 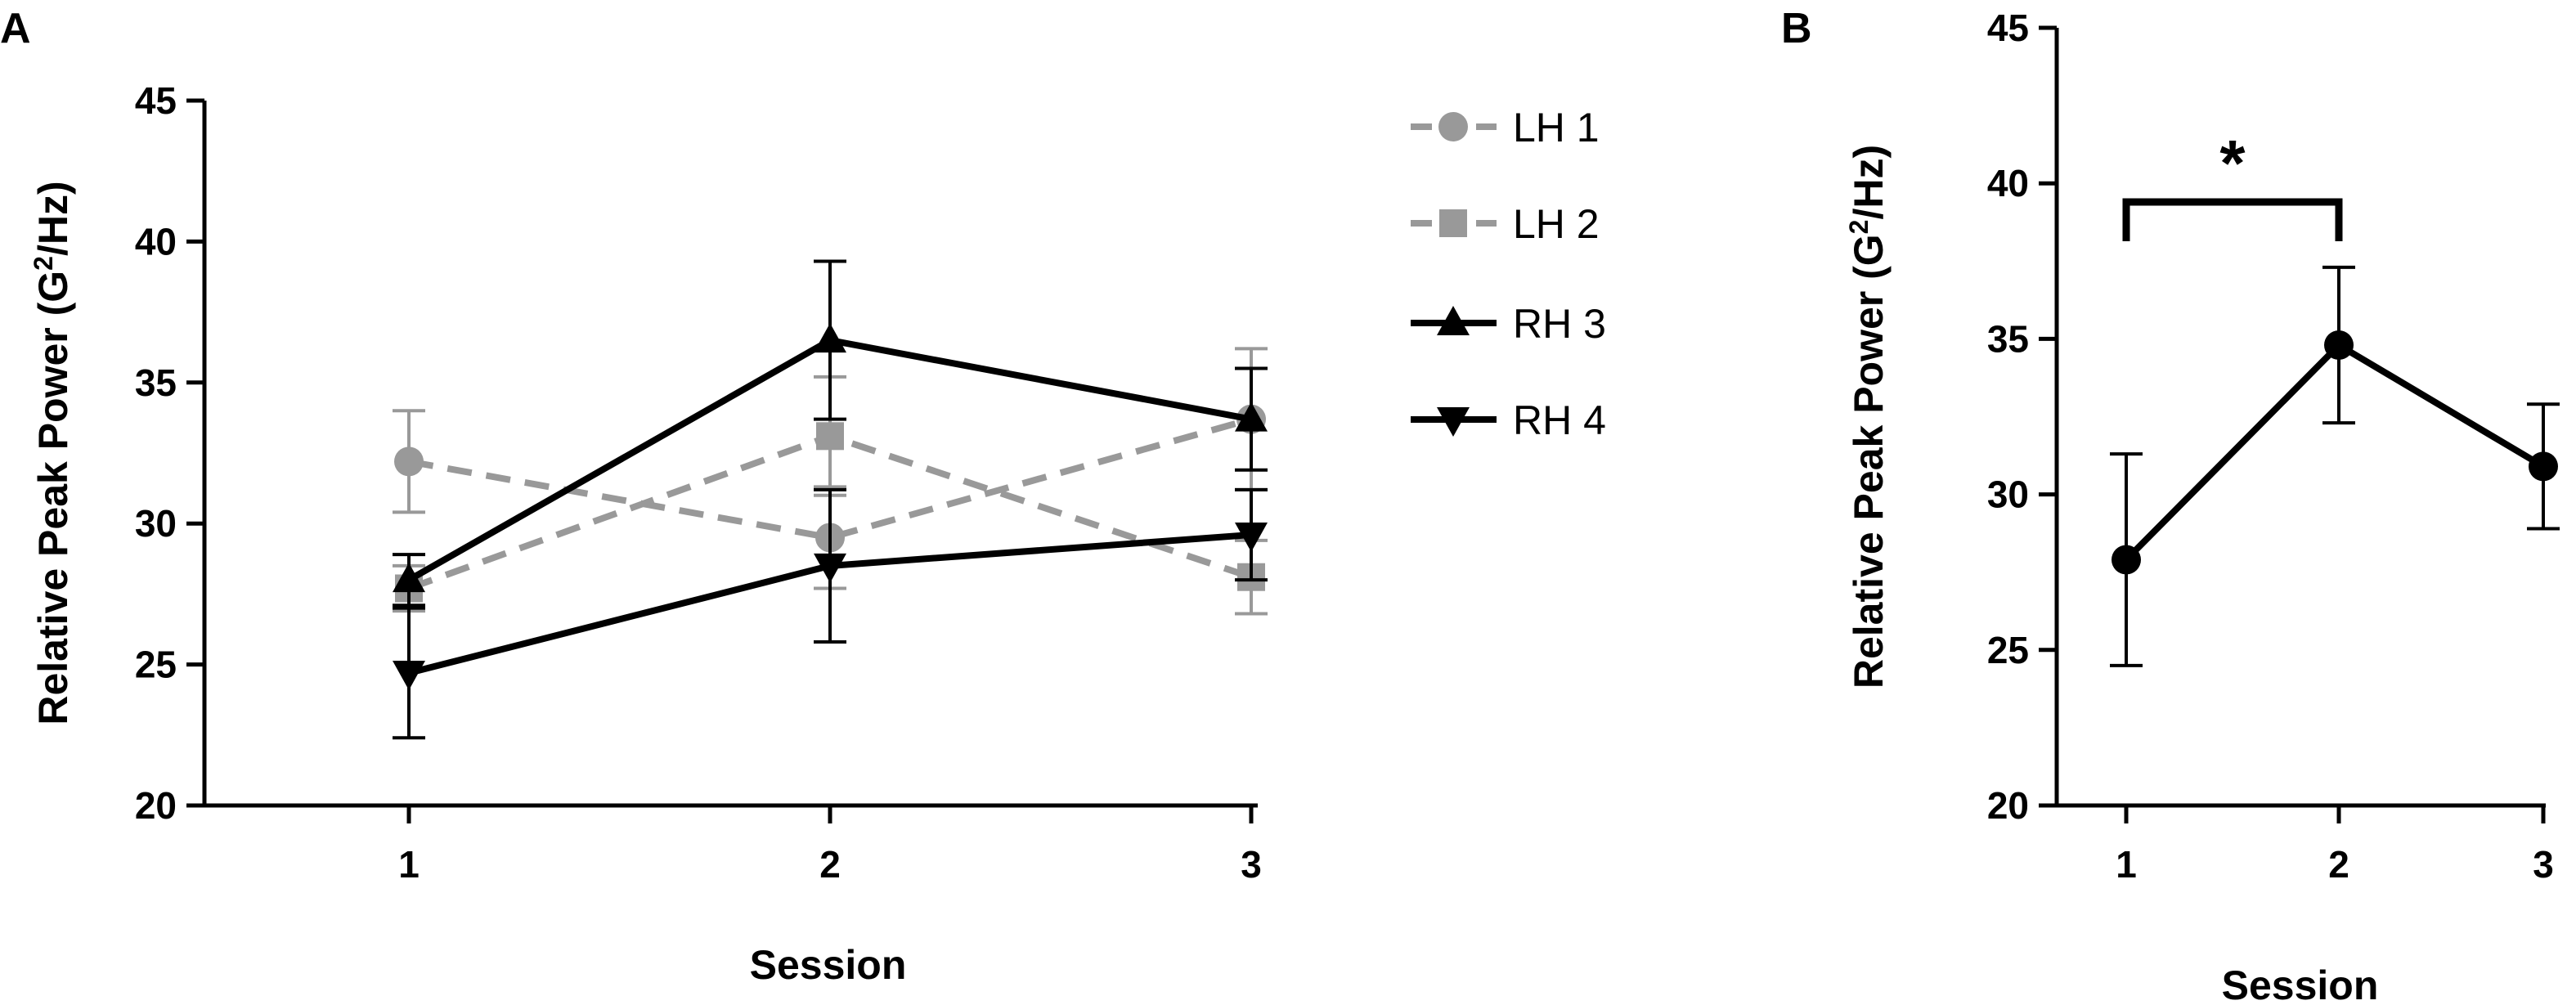 I want to click on significance-bracket, so click(x=2233, y=220).